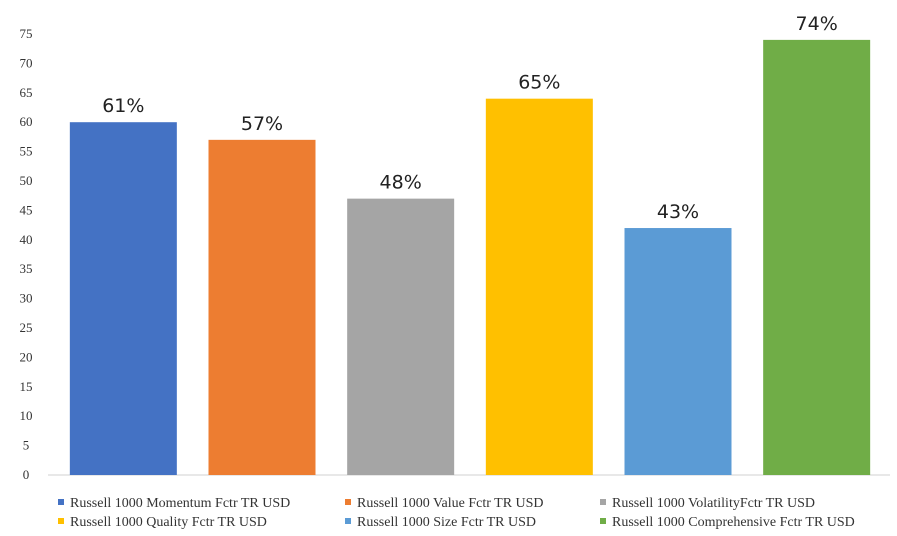  I want to click on legend-label: Russell 1000 Value Fctr TR USD, so click(450, 503).